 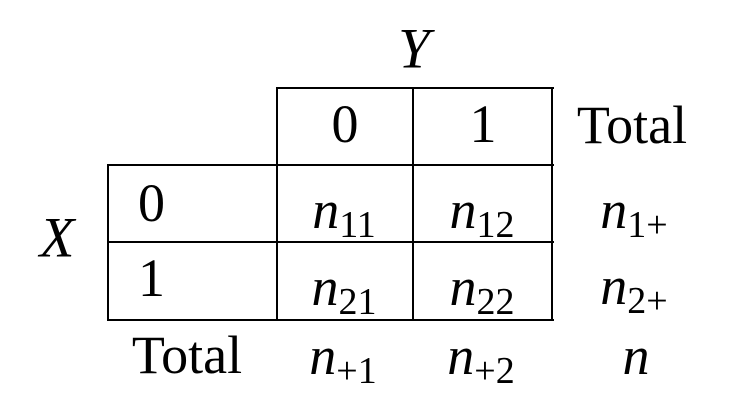 What do you see at coordinates (415, 88) in the screenshot?
I see `header-box-top-border` at bounding box center [415, 88].